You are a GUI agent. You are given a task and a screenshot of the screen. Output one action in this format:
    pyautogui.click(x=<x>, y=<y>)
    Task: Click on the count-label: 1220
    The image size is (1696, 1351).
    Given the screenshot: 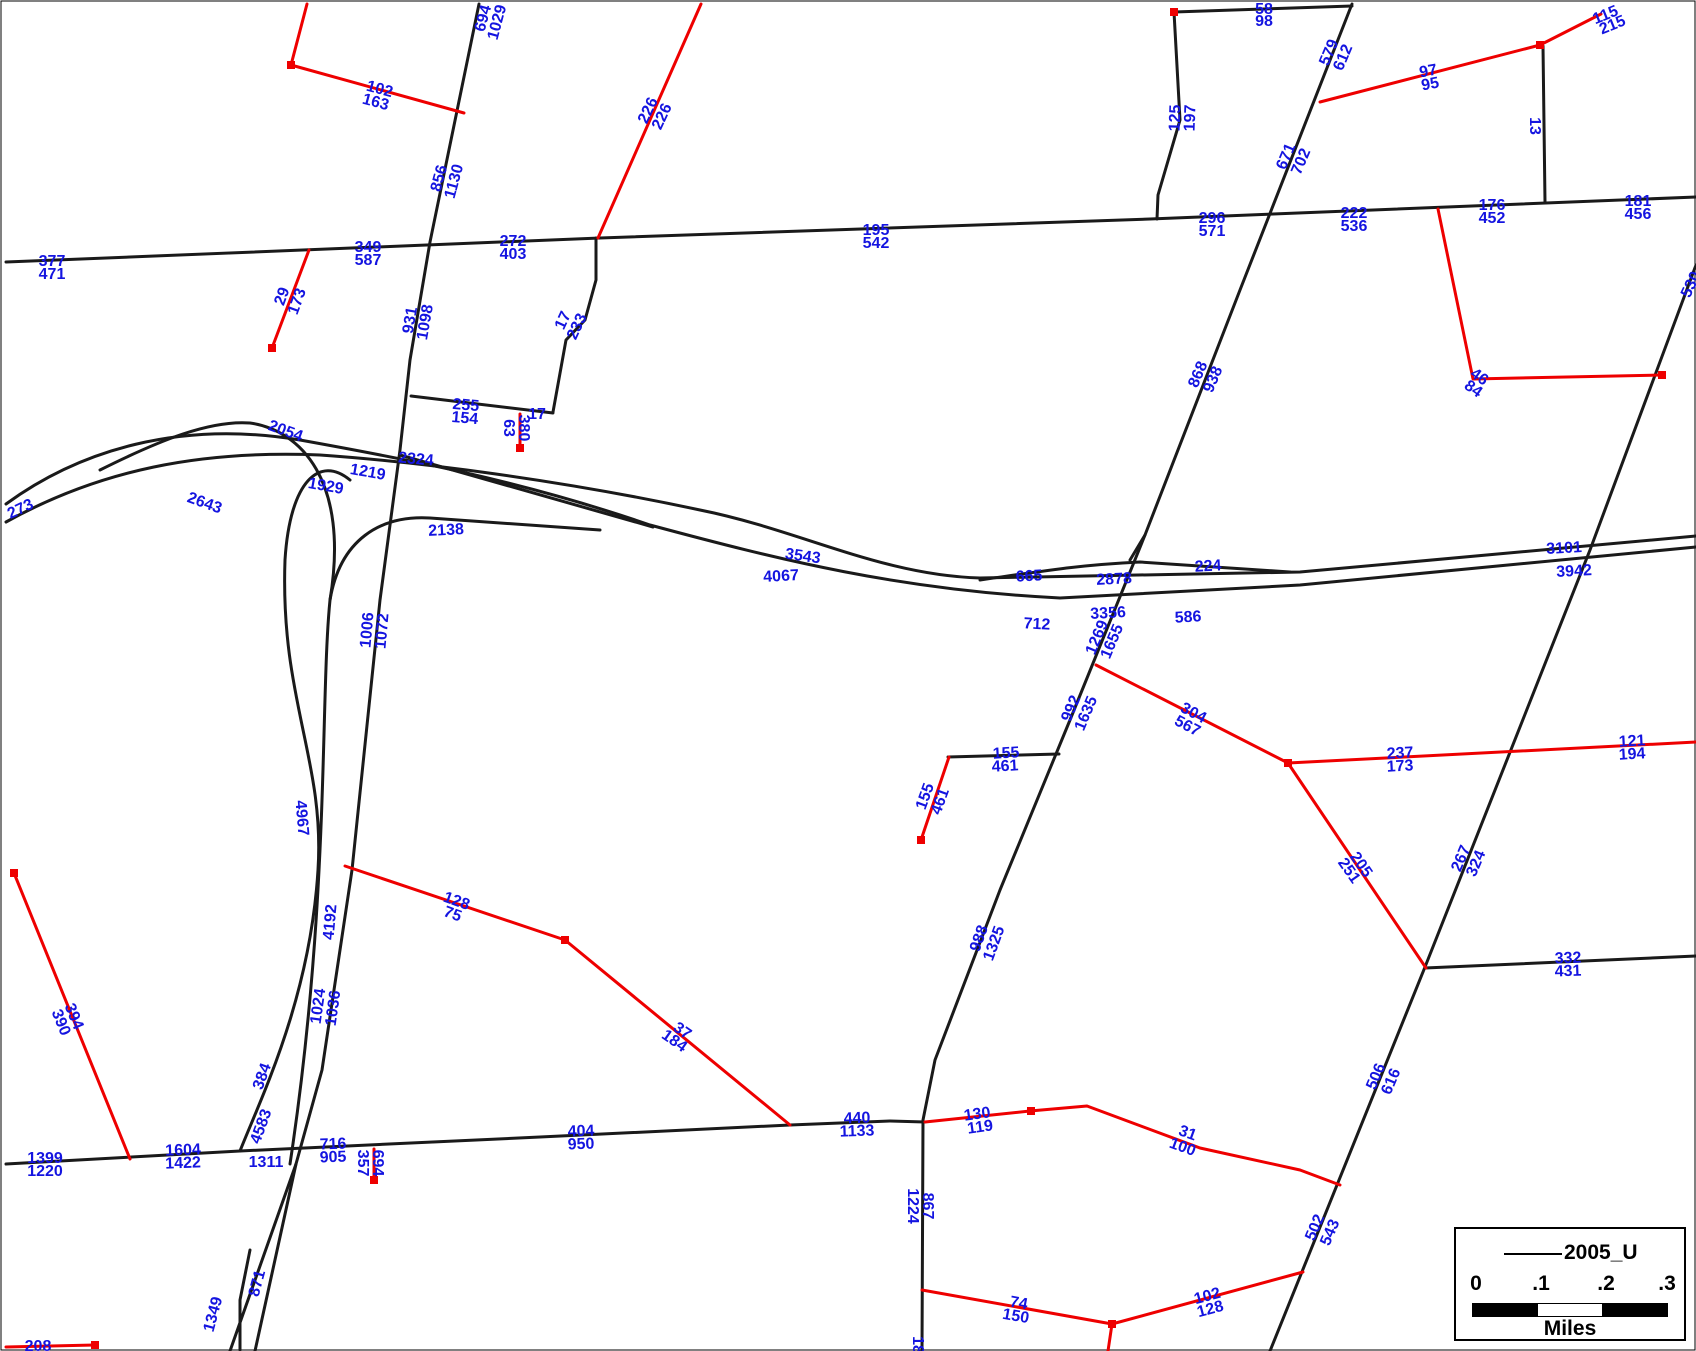 What is the action you would take?
    pyautogui.click(x=45, y=1171)
    